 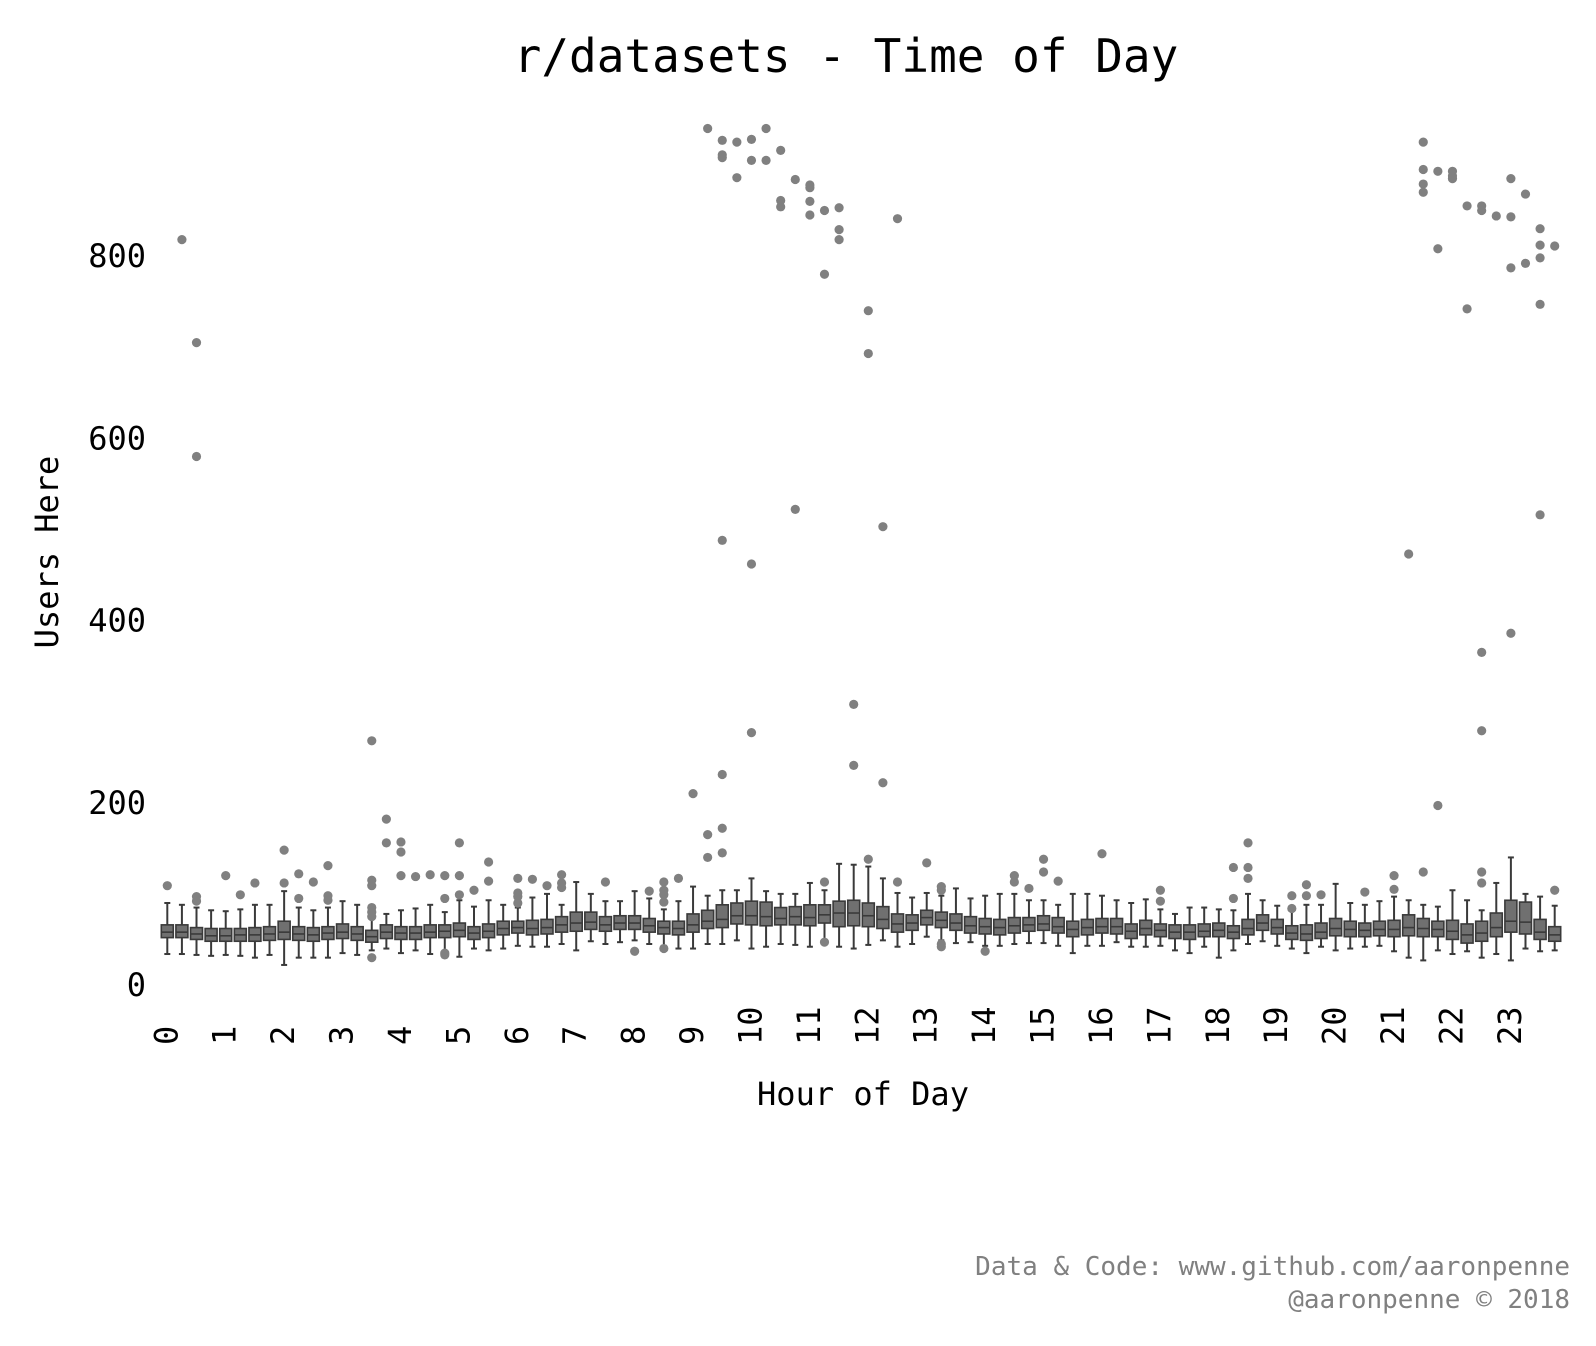 I want to click on x-tick-label: 14, so click(x=984, y=1025).